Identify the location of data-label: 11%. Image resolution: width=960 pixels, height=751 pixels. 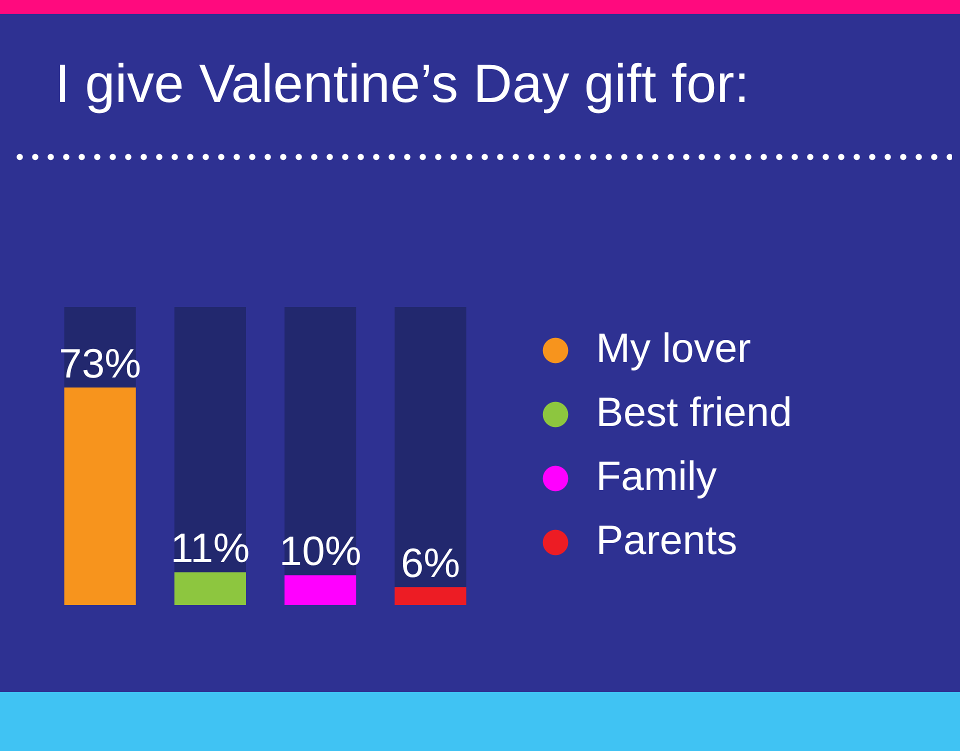
(210, 548).